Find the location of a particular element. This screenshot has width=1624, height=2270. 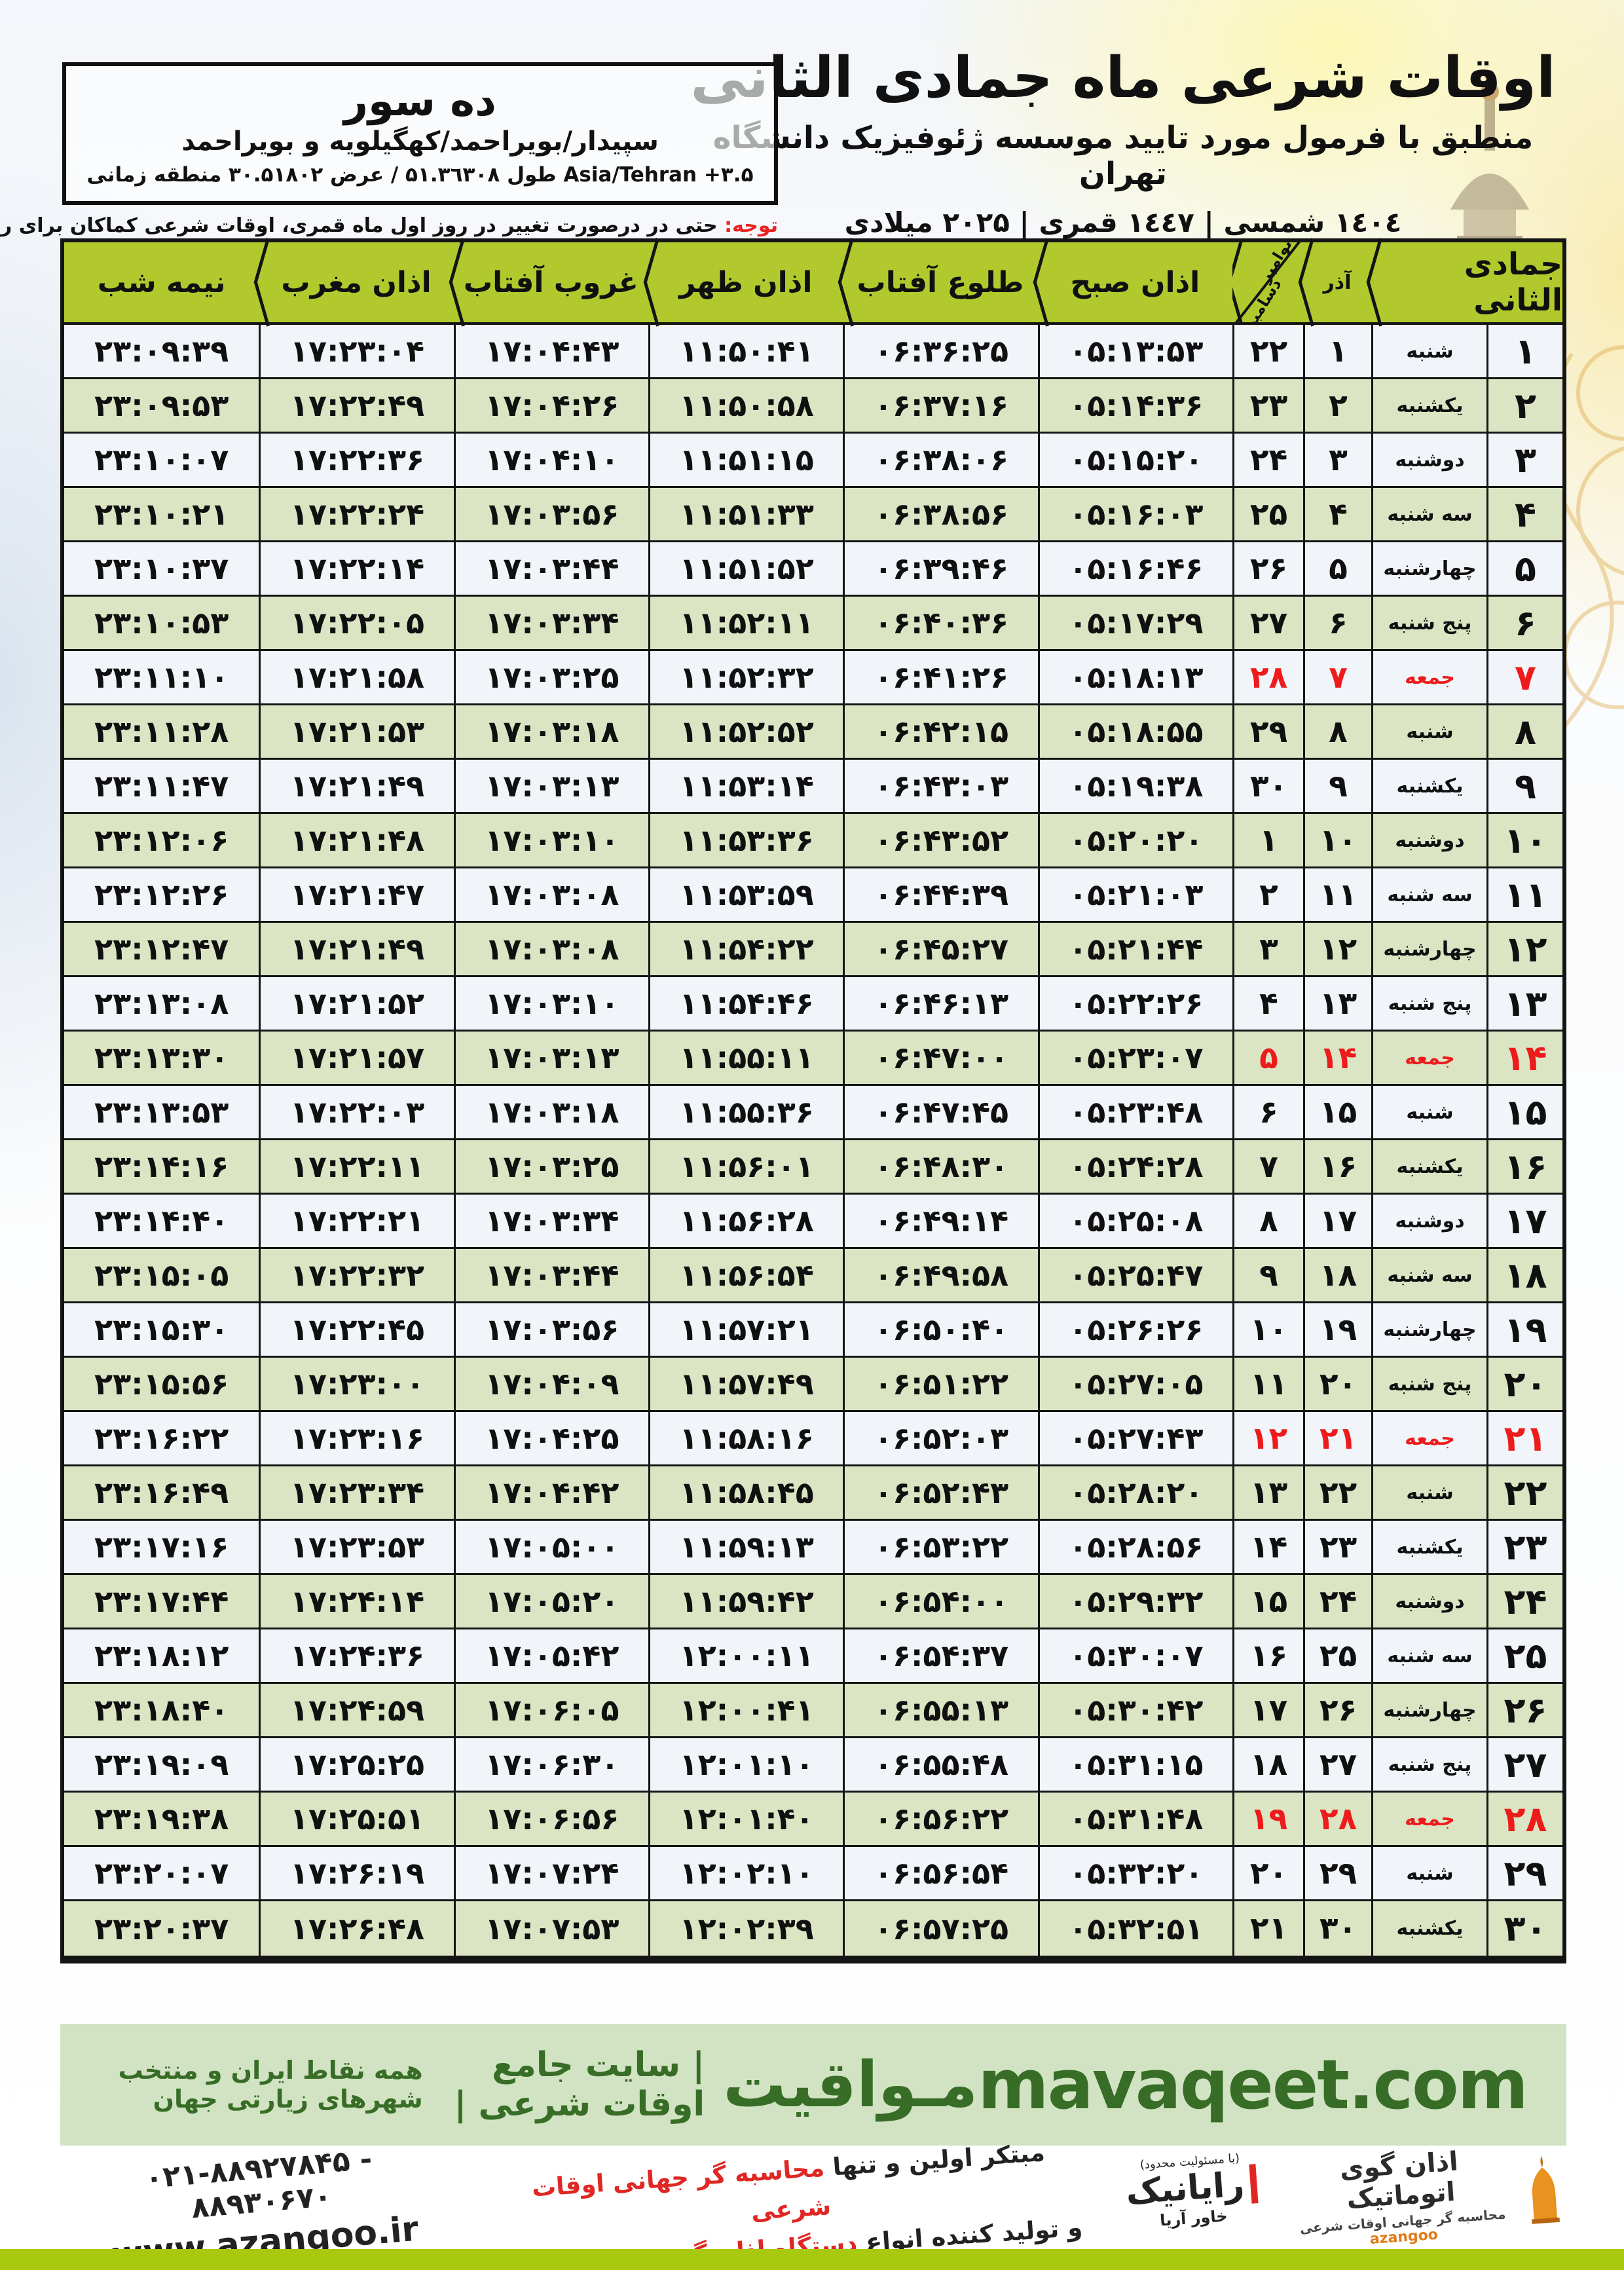

cell-azar-date: ۲۰ is located at coordinates (1337, 1384).